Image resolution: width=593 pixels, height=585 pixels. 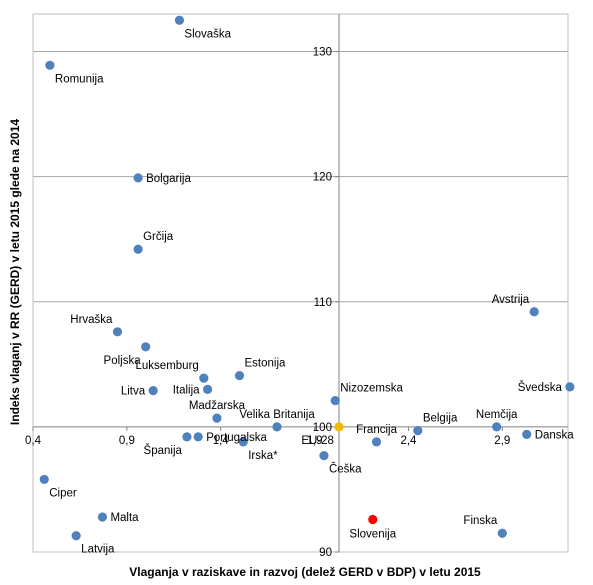 What do you see at coordinates (50, 65) in the screenshot?
I see `point-romunija` at bounding box center [50, 65].